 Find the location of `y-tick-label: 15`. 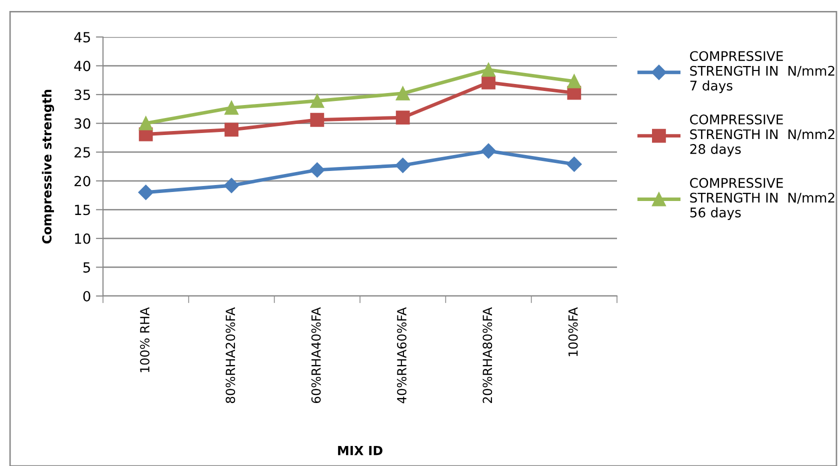

y-tick-label: 15 is located at coordinates (82, 210).